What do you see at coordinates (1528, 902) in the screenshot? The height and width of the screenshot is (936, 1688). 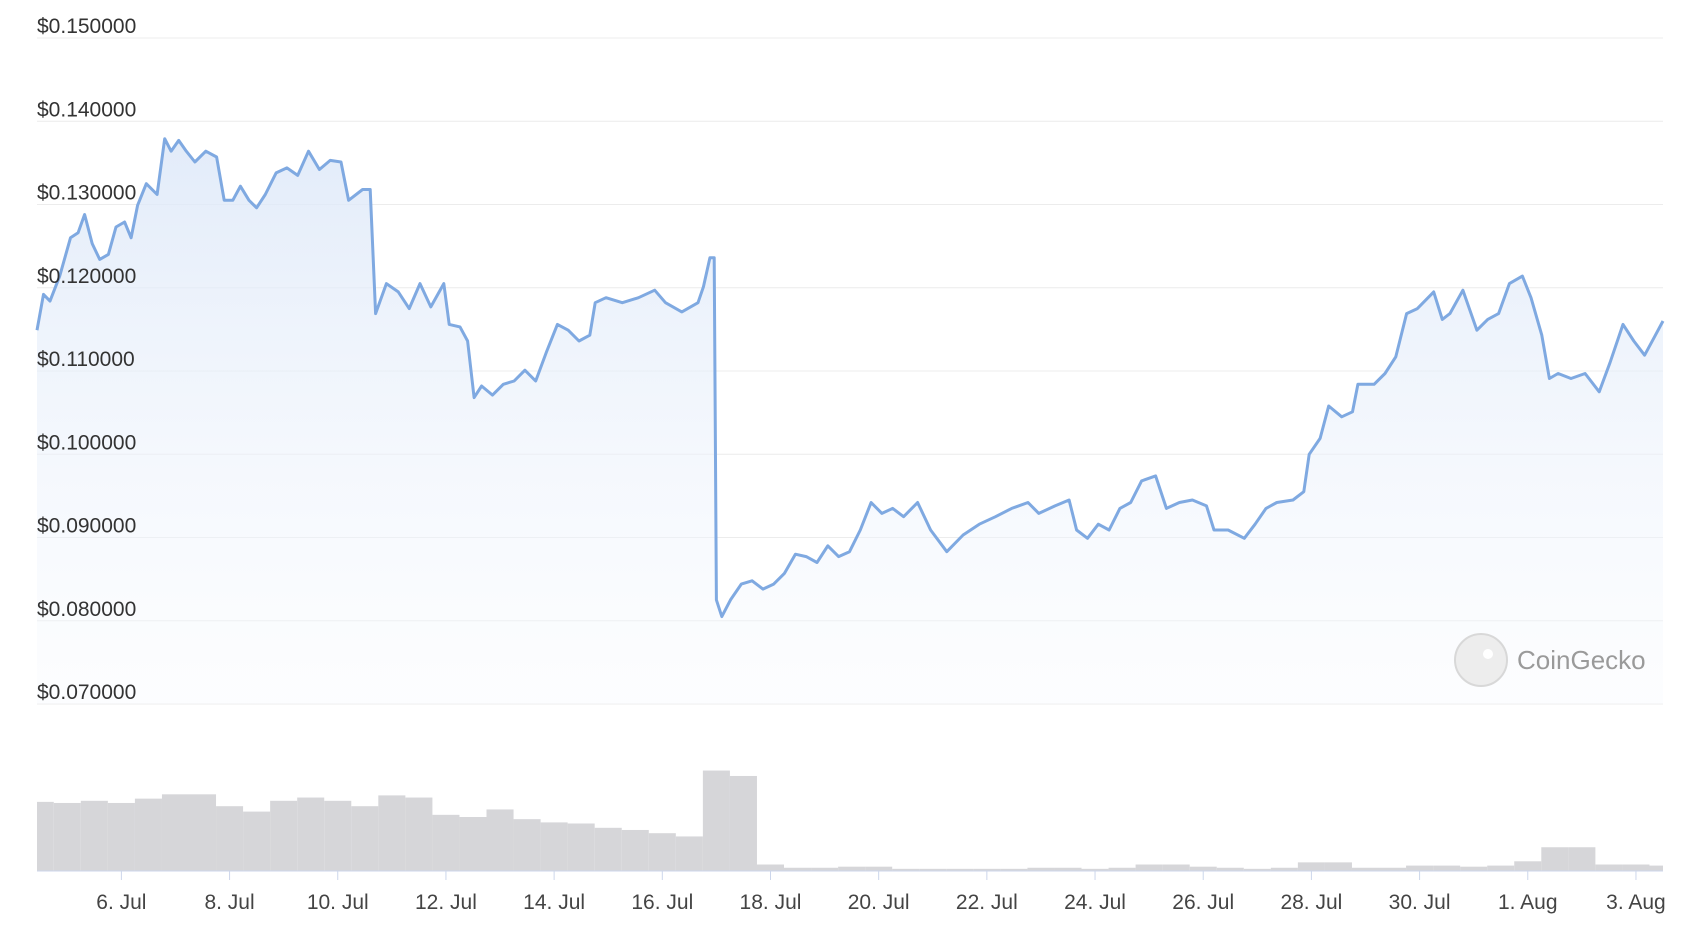 I see `x-tick-label: 1. Aug` at bounding box center [1528, 902].